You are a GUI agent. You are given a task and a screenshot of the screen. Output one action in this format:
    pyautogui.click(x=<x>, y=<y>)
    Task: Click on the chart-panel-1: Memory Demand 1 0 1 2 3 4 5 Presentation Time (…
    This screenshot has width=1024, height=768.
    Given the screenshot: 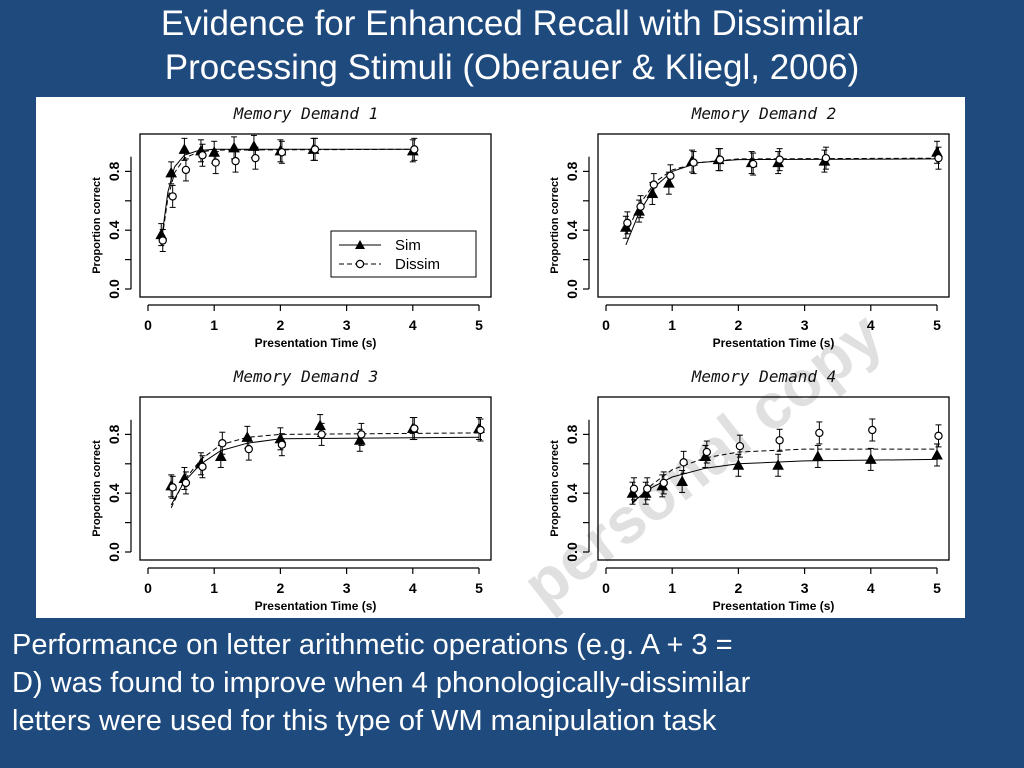 What is the action you would take?
    pyautogui.click(x=291, y=227)
    